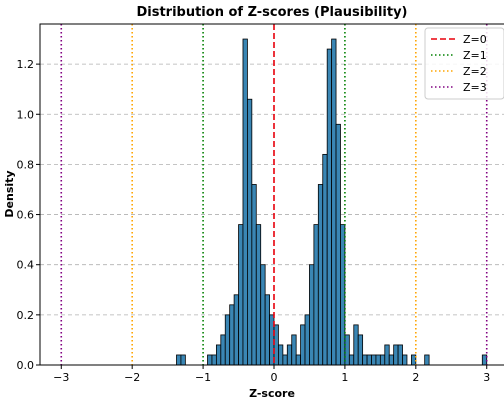  I want to click on legend-label: Z=1, so click(475, 55).